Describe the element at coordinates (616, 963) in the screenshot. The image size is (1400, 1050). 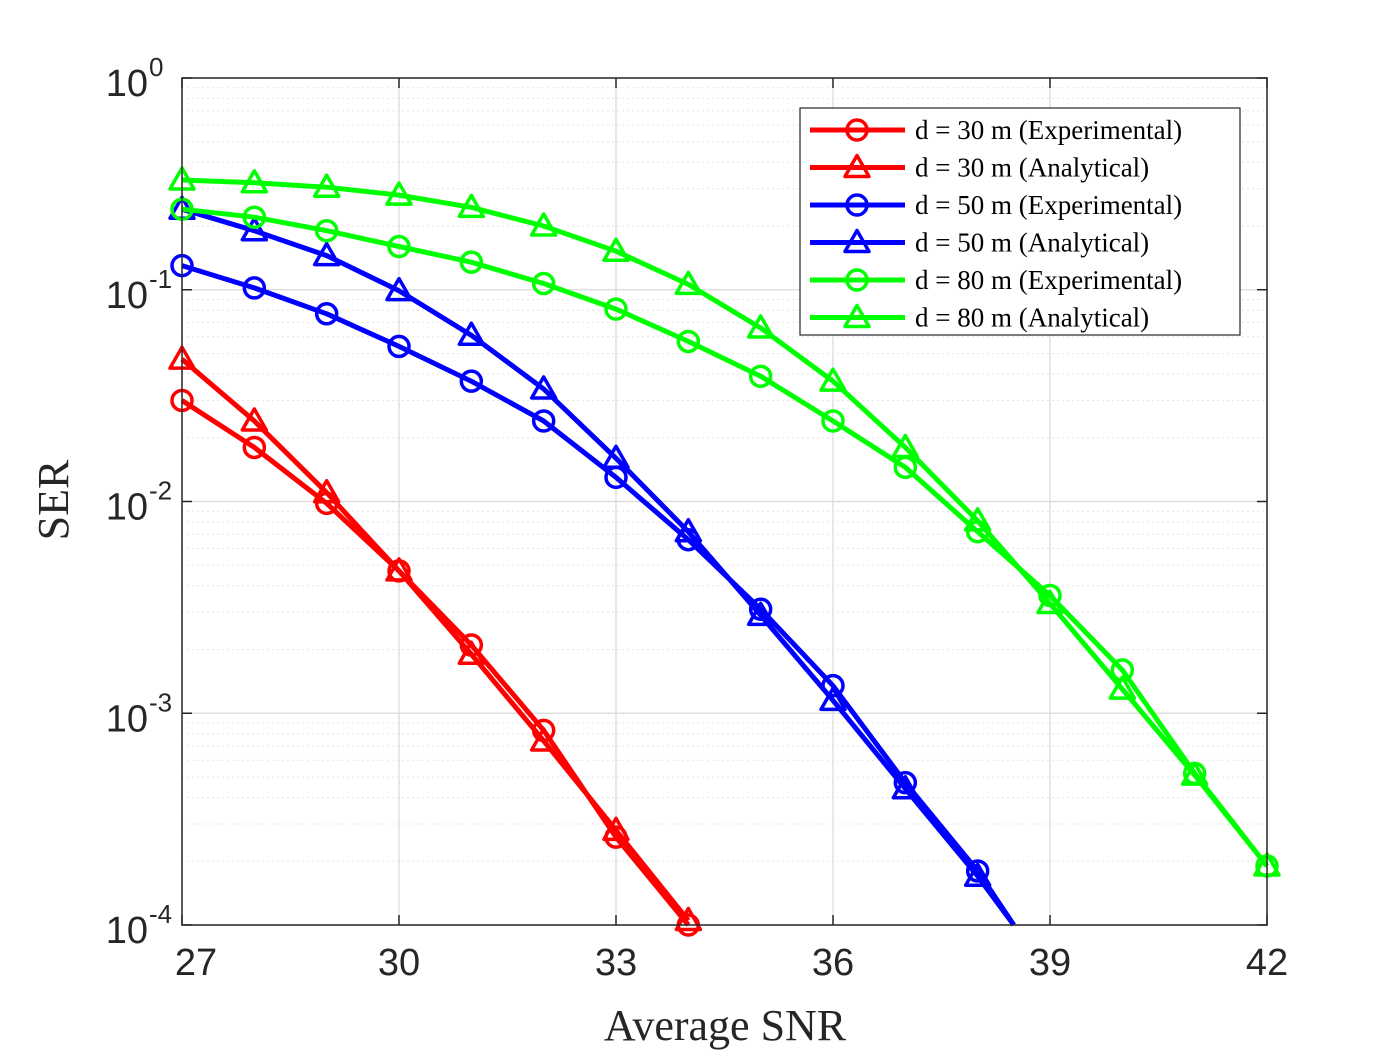
I see `x-tick-label: 33` at that location.